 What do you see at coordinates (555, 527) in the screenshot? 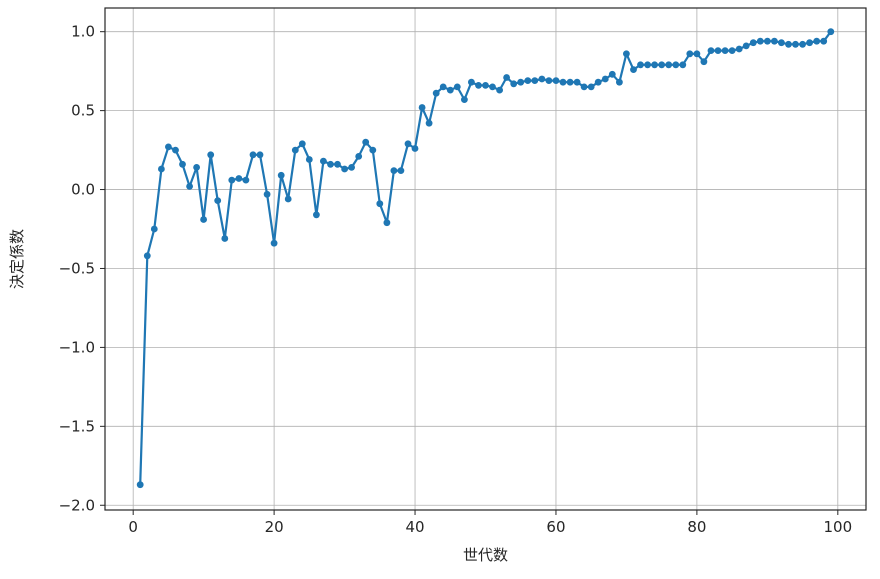
I see `x-tick-label: 60` at bounding box center [555, 527].